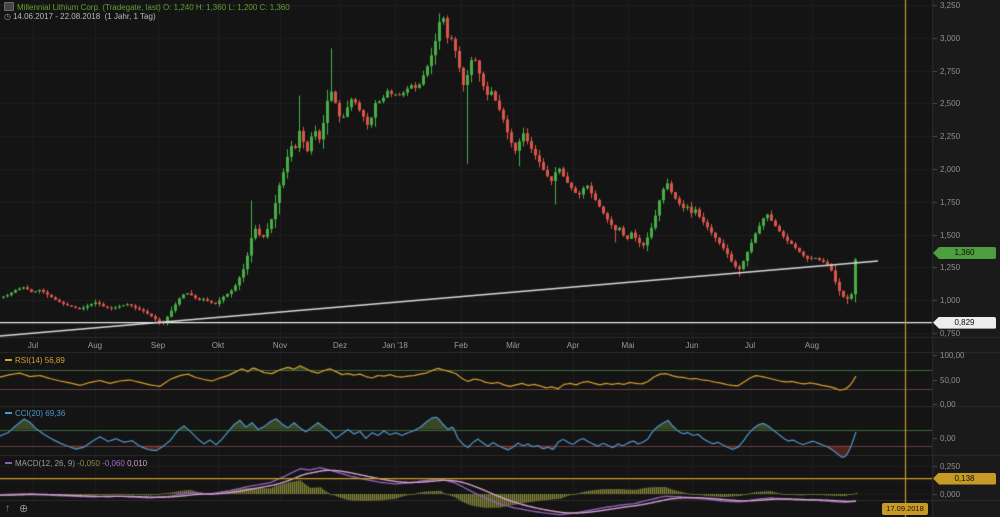  I want to click on rsi-legend: RSI(14) 56,89, so click(35, 361).